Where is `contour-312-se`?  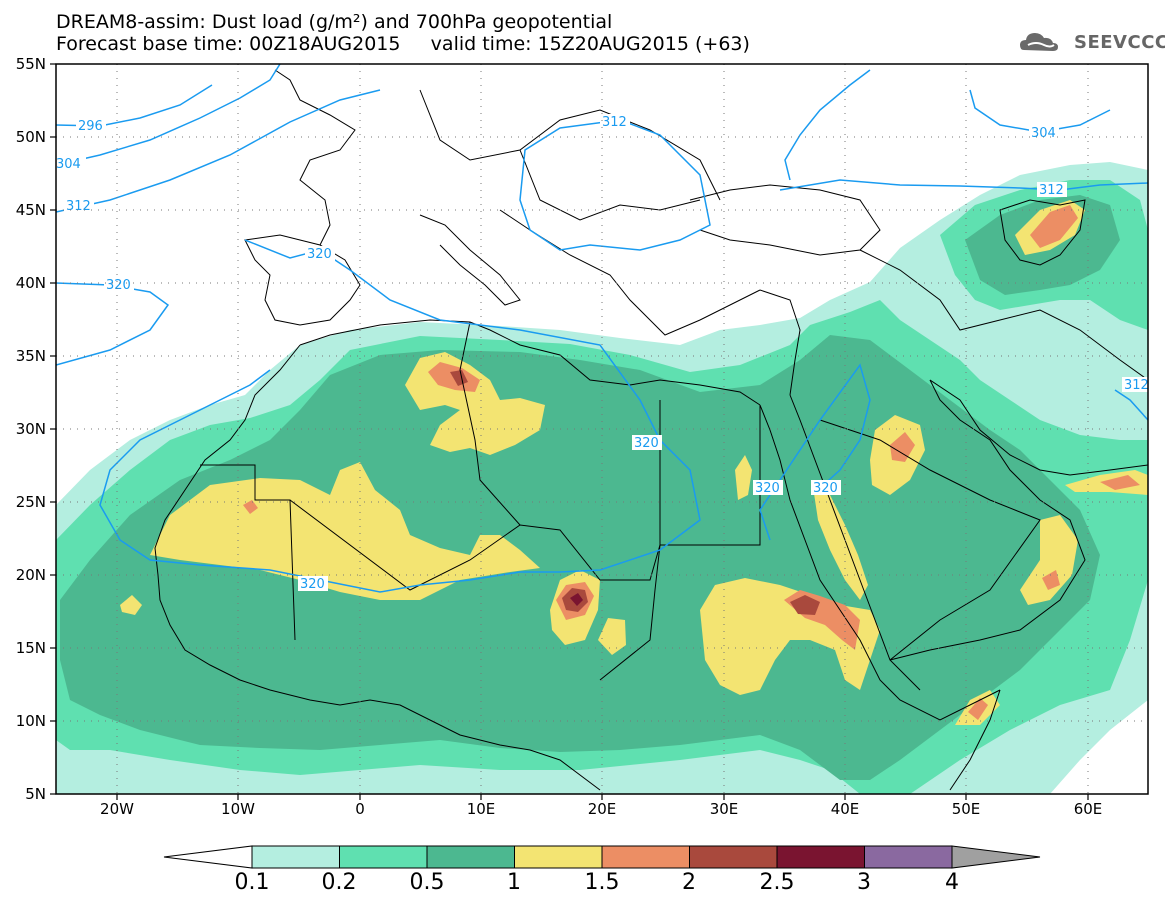 contour-312-se is located at coordinates (1131, 405).